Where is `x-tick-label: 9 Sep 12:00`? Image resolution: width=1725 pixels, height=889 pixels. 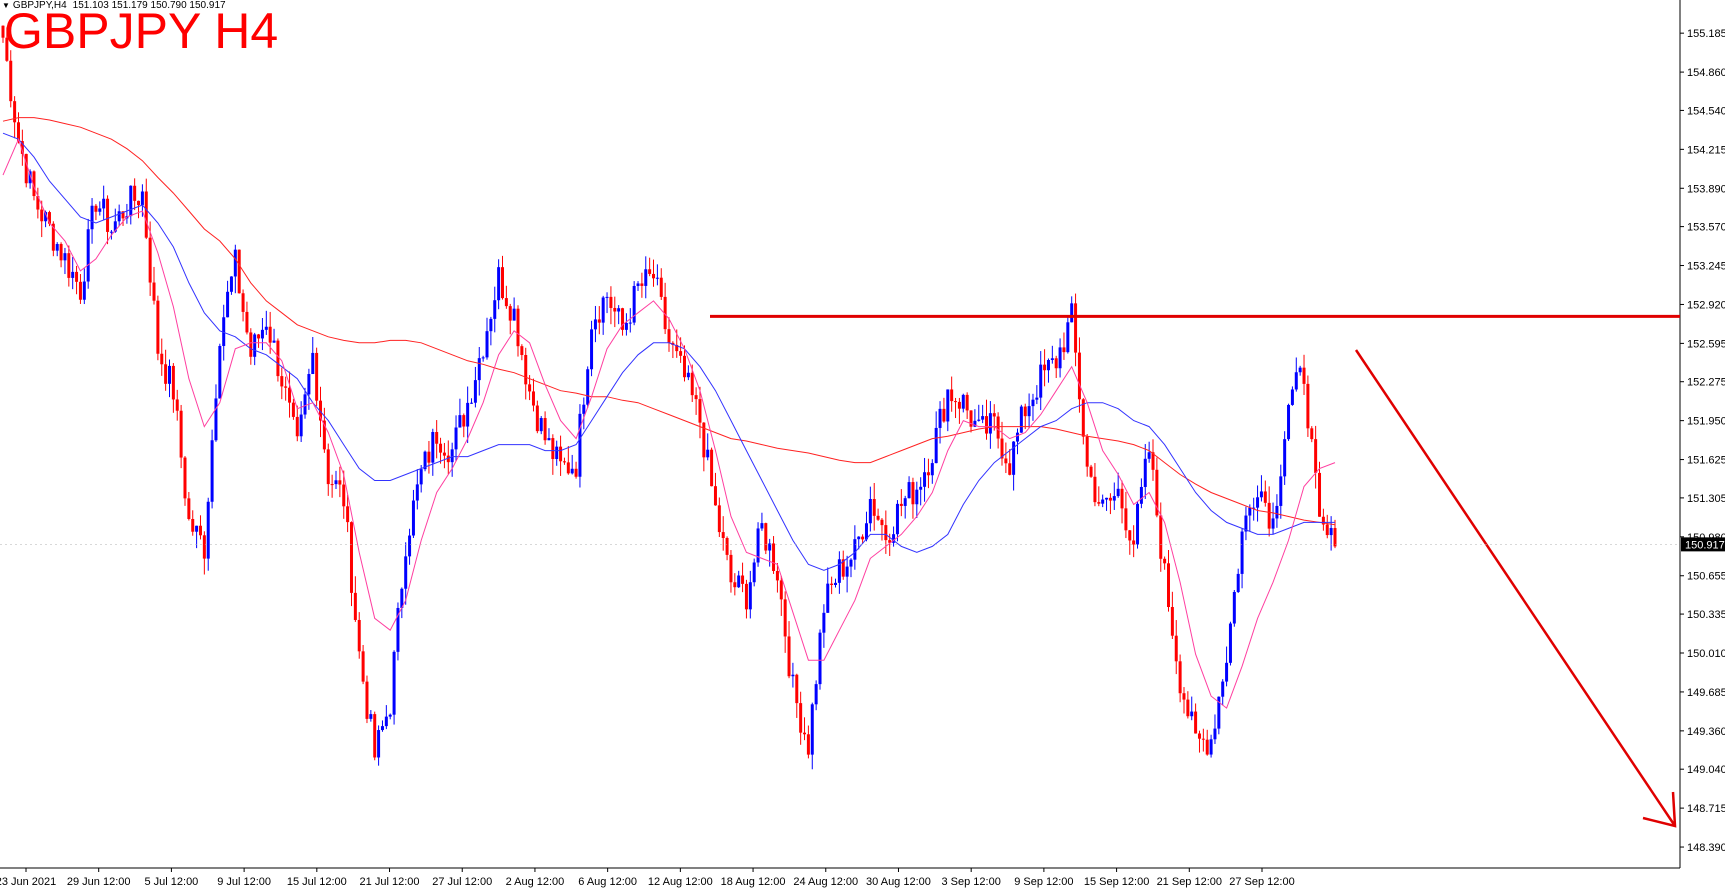
x-tick-label: 9 Sep 12:00 is located at coordinates (1043, 882).